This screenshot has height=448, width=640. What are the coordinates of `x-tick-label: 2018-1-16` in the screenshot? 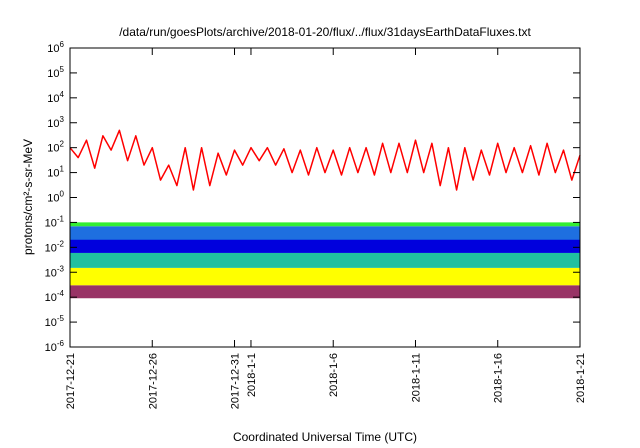 It's located at (499, 378).